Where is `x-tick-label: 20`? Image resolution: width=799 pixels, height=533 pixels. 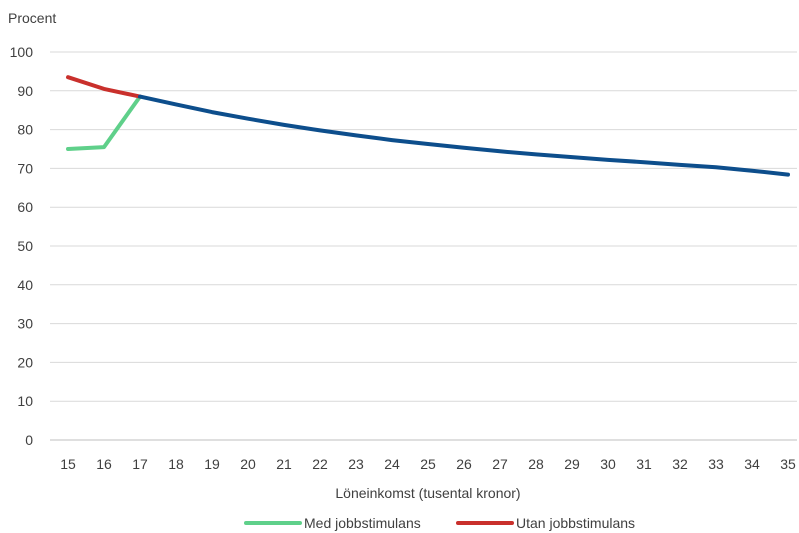 x-tick-label: 20 is located at coordinates (248, 464).